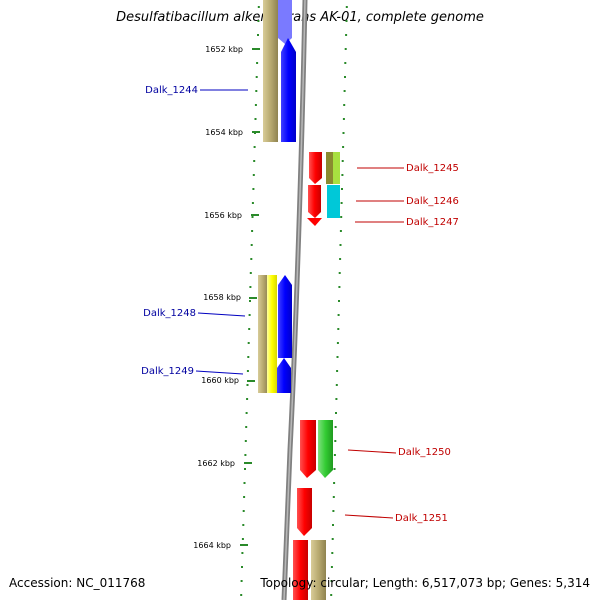 The height and width of the screenshot is (600, 600). I want to click on gene-dalk_1248-tan, so click(263, 334).